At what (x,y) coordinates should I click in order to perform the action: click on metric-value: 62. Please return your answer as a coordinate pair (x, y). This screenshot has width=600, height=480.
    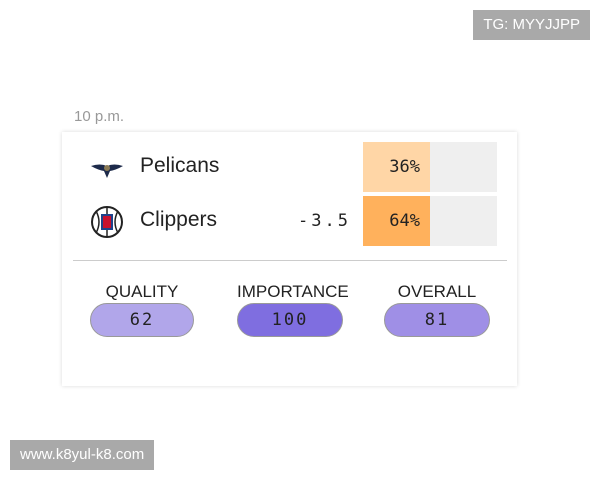
    Looking at the image, I should click on (142, 320).